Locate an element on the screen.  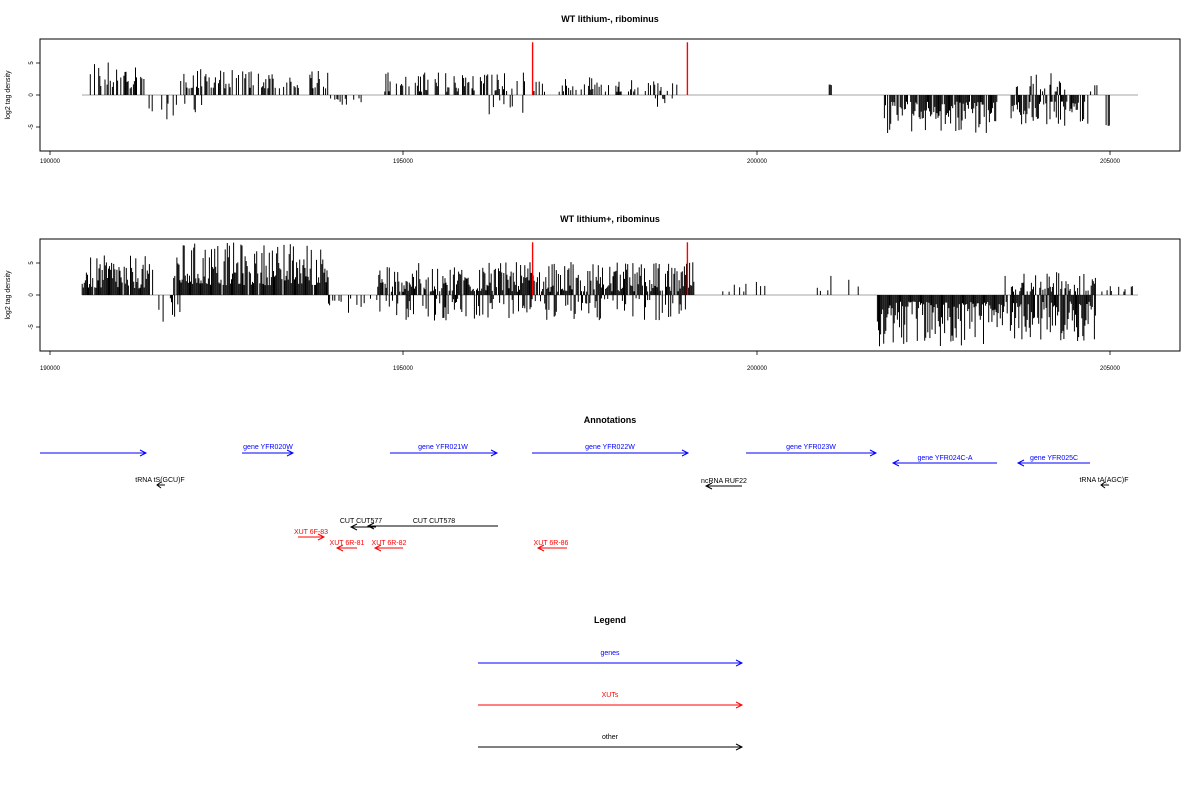
feature-label: gene YFR025C is located at coordinates (1054, 458).